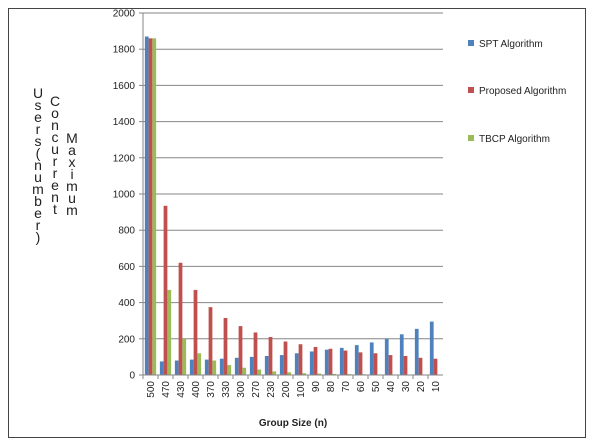  I want to click on x-tick-label: 400, so click(196, 389).